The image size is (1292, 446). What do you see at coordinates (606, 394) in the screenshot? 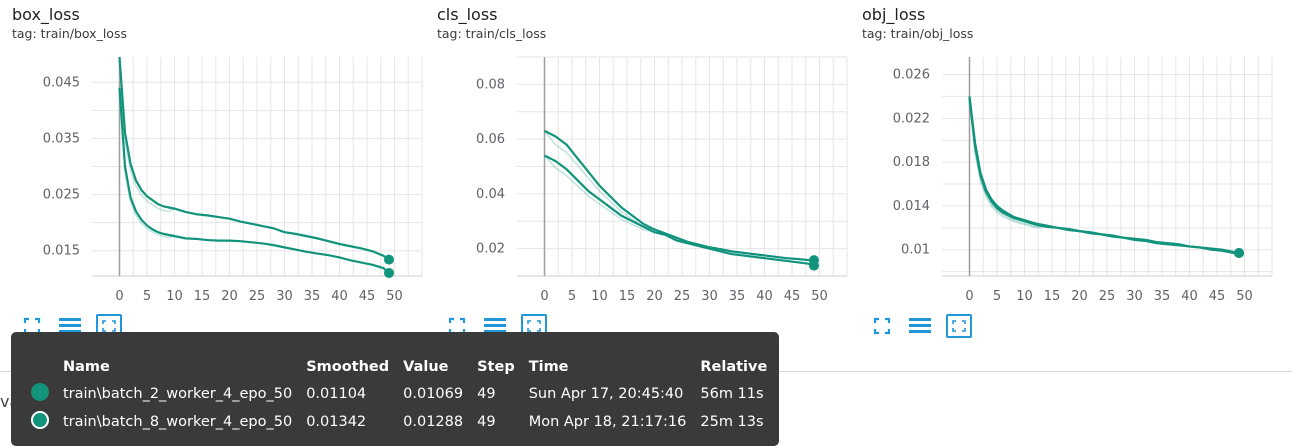
I see `time-value: Sun Apr 17, 20:45:40` at bounding box center [606, 394].